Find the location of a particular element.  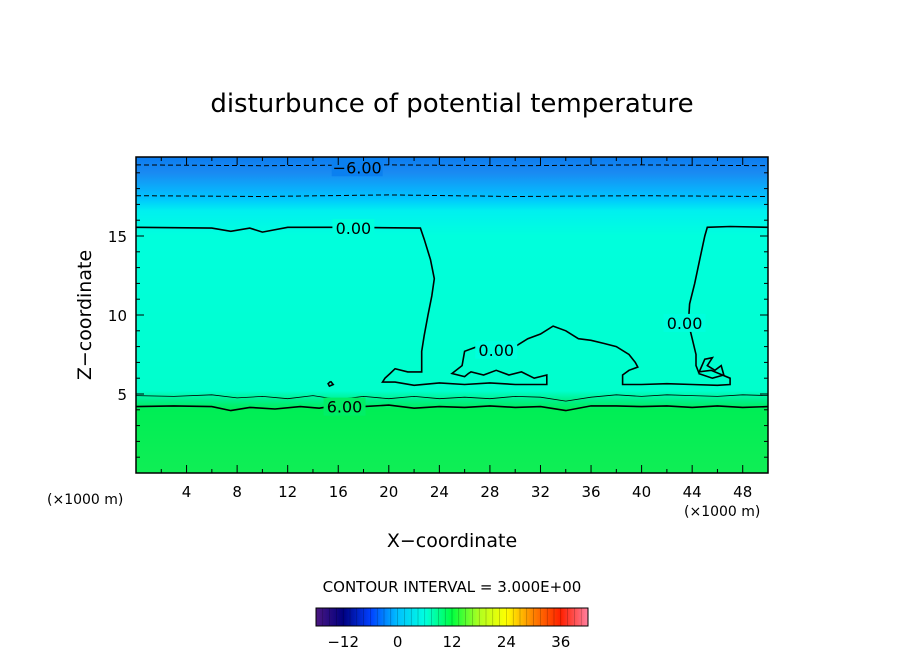

colorbar-frame is located at coordinates (452, 617).